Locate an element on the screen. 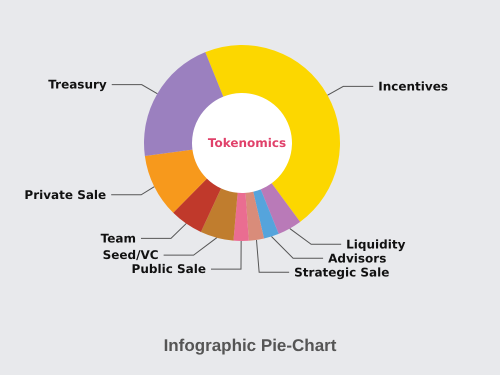  slice-label: Treasury is located at coordinates (77, 85).